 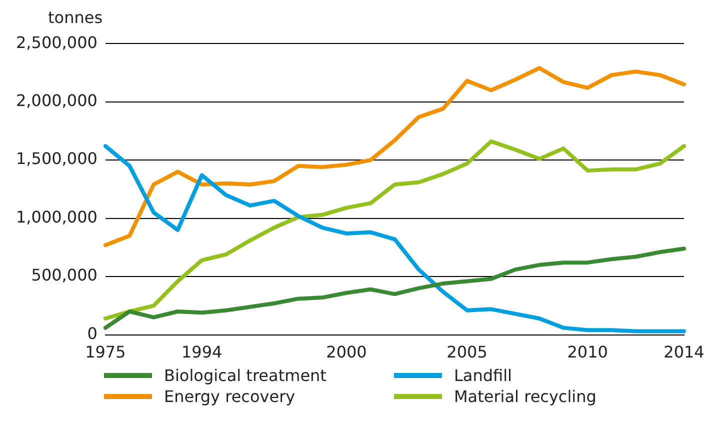 What do you see at coordinates (76, 17) in the screenshot?
I see `y-axis-title: tonnes` at bounding box center [76, 17].